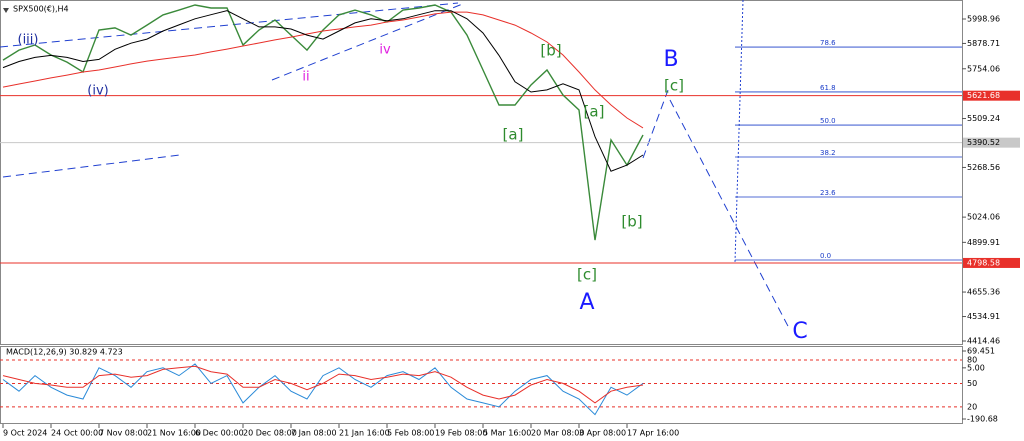 The image size is (1024, 441). I want to click on fib-label: 50.0, so click(828, 121).